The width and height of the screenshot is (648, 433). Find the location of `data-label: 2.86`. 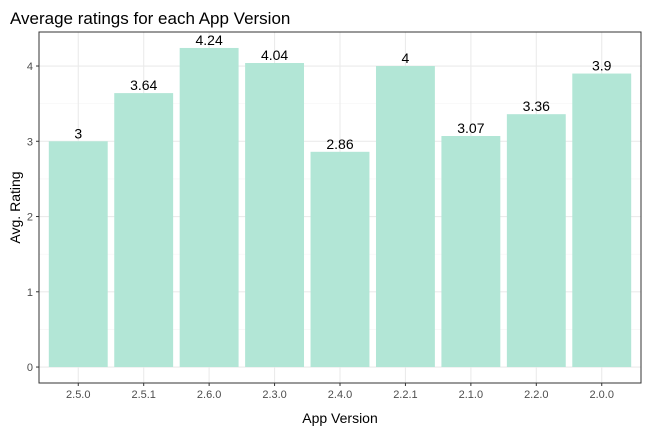

data-label: 2.86 is located at coordinates (339, 144).